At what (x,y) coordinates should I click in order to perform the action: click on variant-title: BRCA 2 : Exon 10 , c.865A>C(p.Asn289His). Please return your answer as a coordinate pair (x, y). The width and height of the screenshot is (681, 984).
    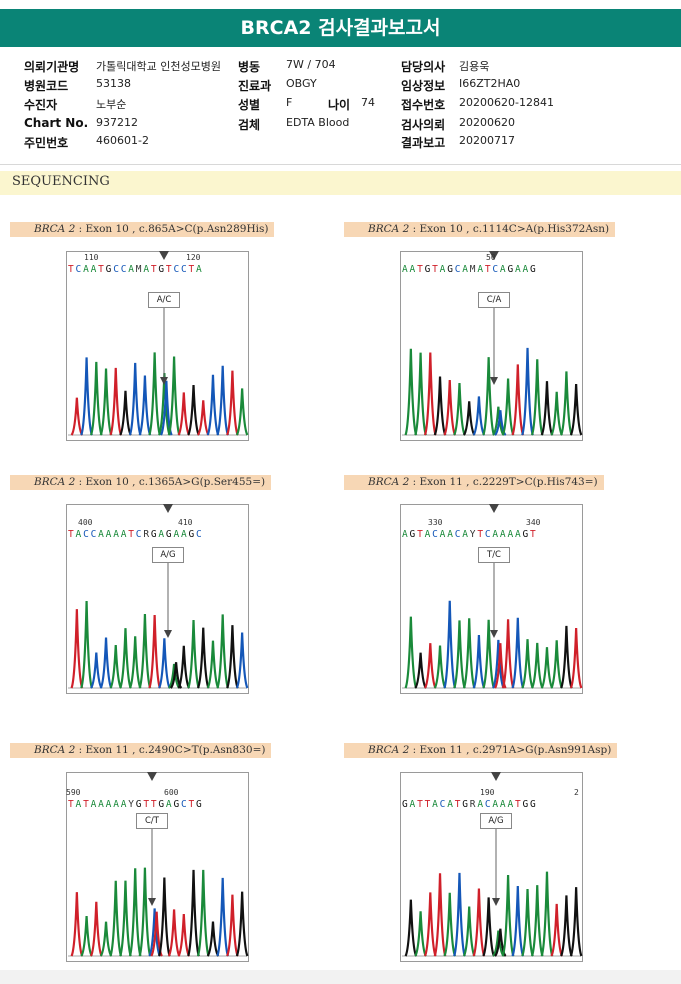
    Looking at the image, I should click on (142, 229).